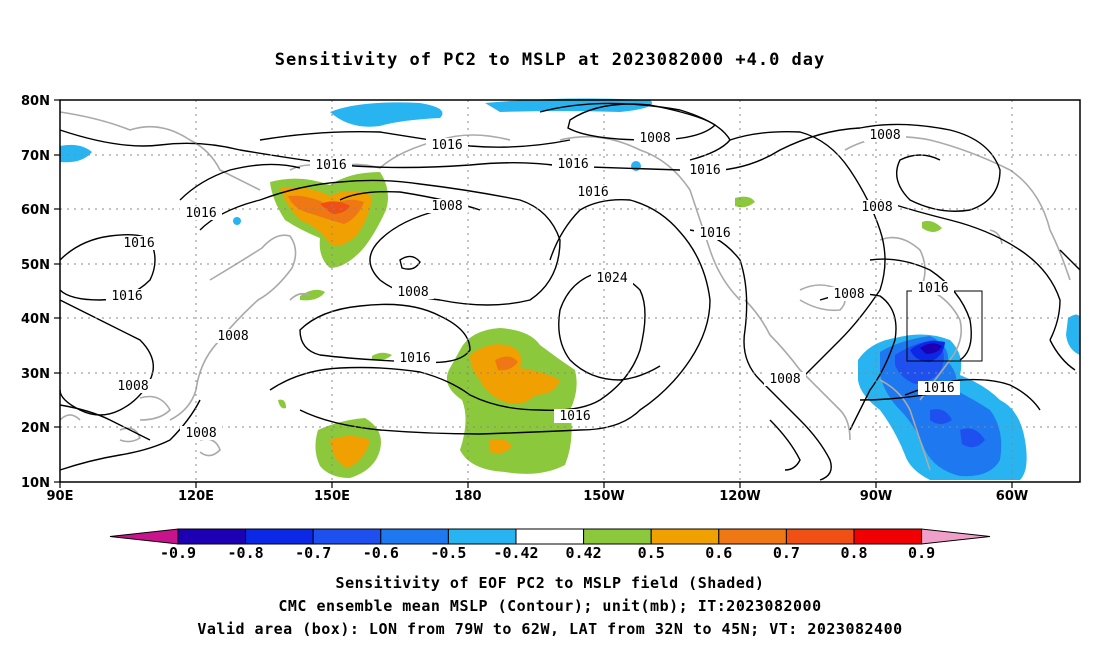 This screenshot has width=1100, height=650. I want to click on colorbar-label: -0.7, so click(313, 553).